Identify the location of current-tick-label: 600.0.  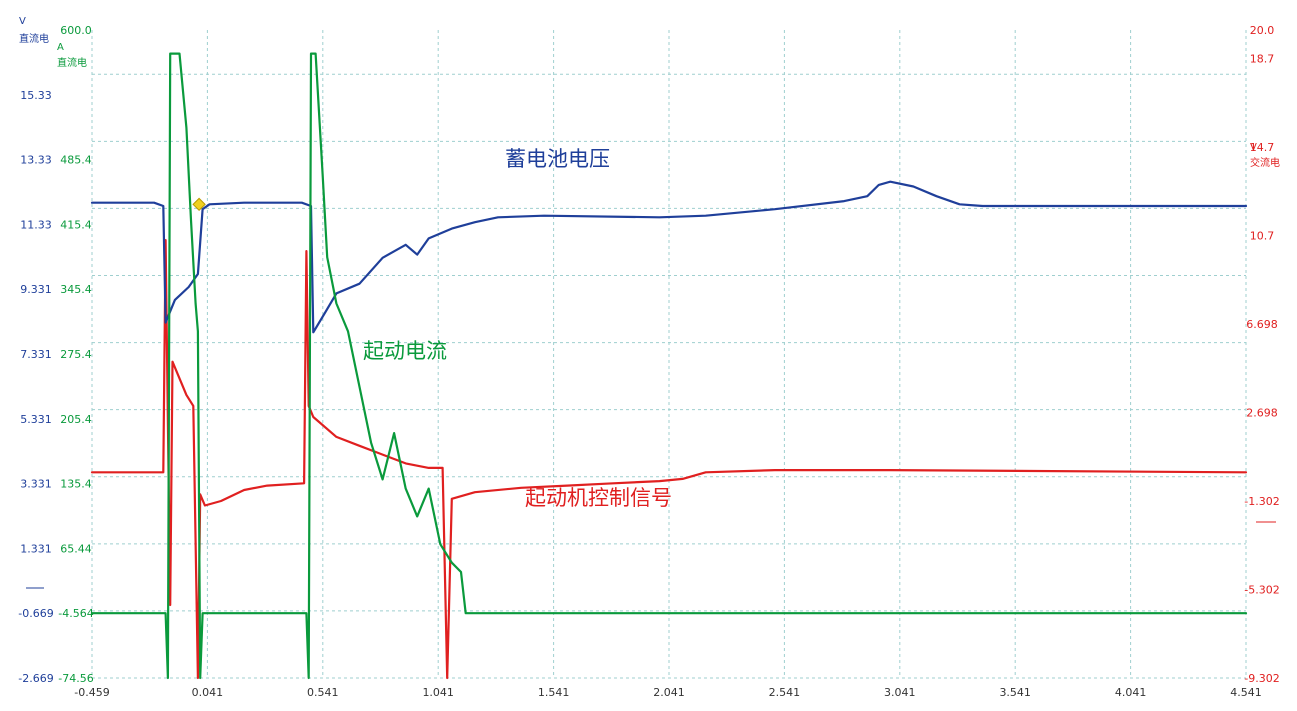
(76, 30).